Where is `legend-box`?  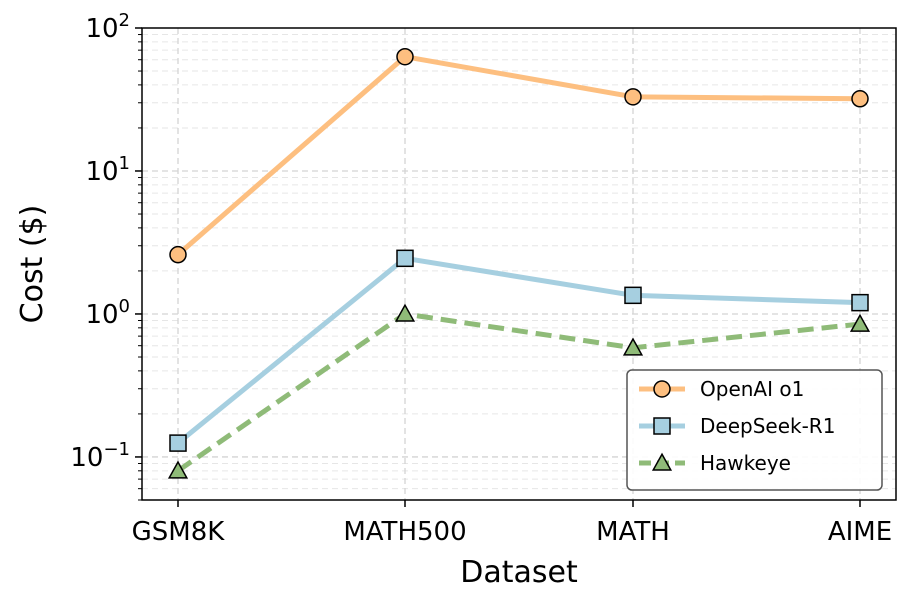
legend-box is located at coordinates (754, 430).